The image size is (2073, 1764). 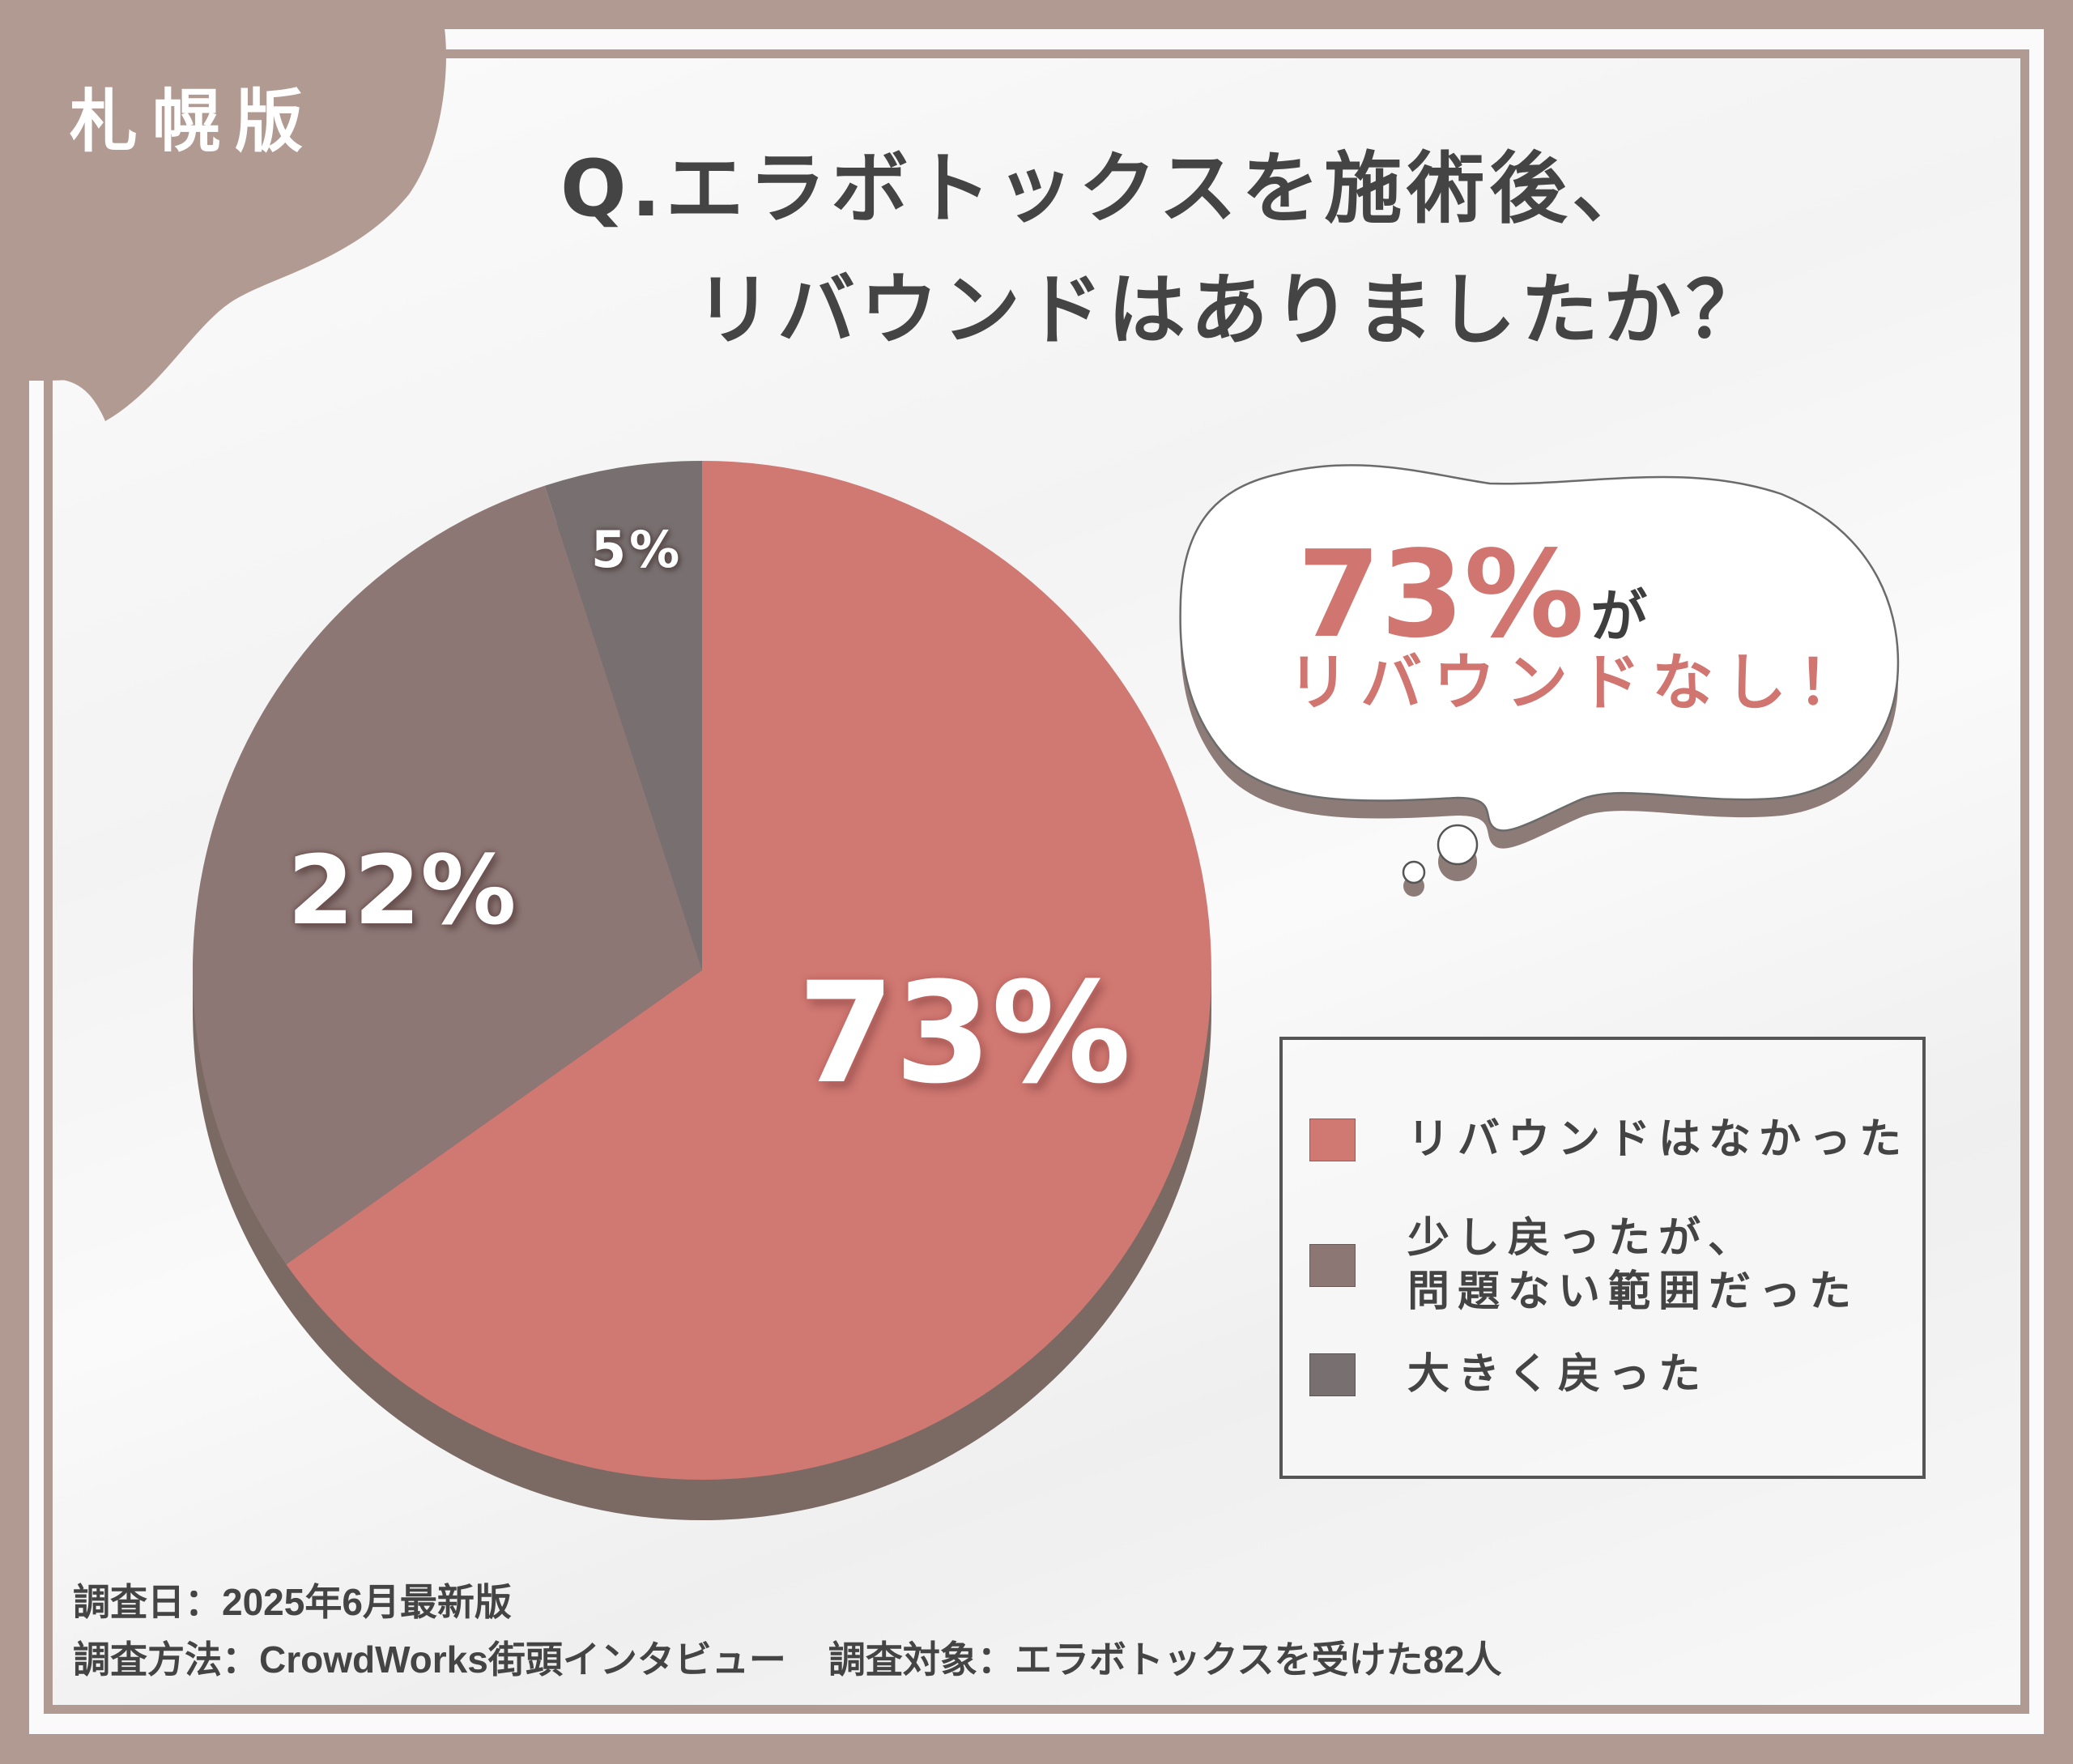 I want to click on question-title-line1: Q.エラボトックスを施術後、, so click(x=1107, y=188).